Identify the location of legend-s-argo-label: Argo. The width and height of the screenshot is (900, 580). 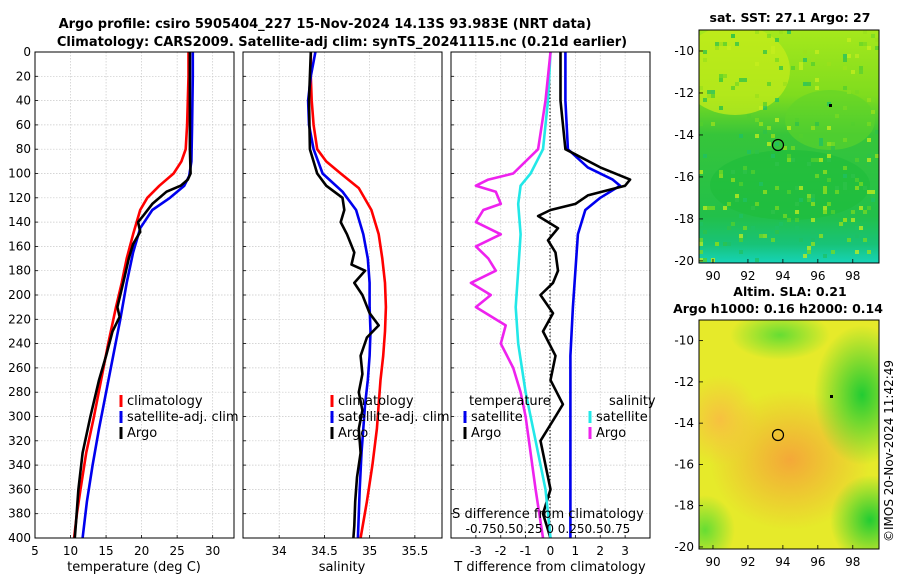
(611, 433).